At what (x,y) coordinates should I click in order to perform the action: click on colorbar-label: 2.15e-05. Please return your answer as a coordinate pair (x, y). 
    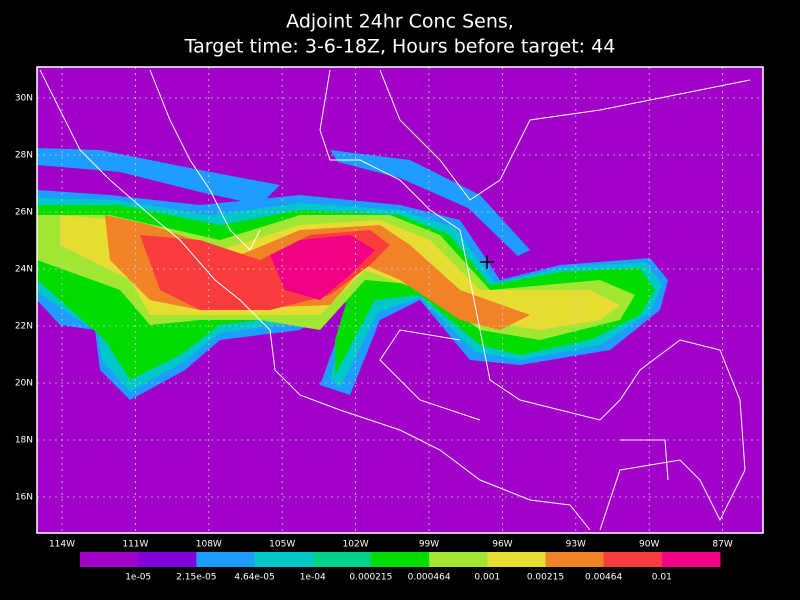
    Looking at the image, I should click on (196, 578).